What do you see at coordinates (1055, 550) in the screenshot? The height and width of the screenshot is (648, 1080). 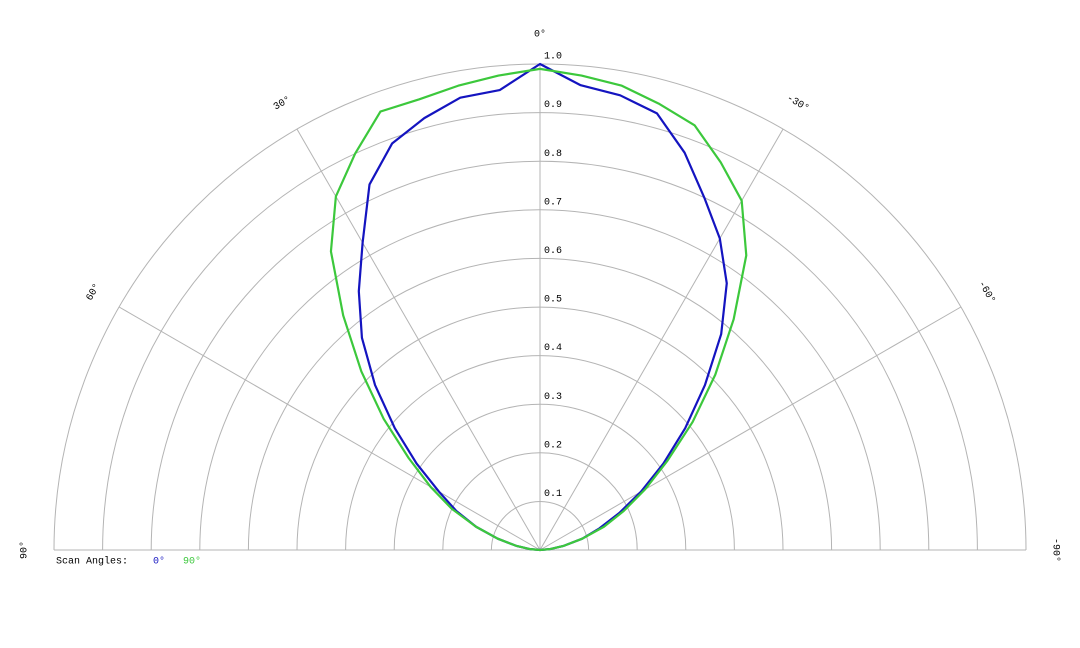 I see `theta-tick-label: -90°` at bounding box center [1055, 550].